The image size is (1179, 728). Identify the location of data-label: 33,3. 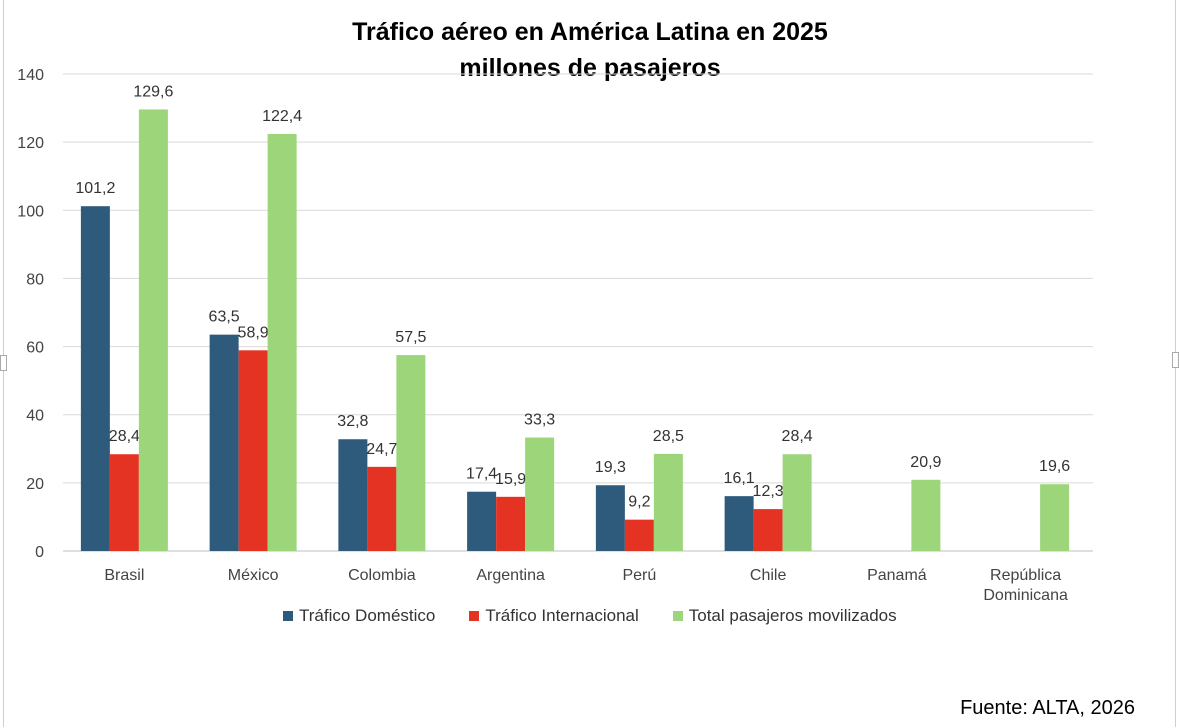
(539, 420).